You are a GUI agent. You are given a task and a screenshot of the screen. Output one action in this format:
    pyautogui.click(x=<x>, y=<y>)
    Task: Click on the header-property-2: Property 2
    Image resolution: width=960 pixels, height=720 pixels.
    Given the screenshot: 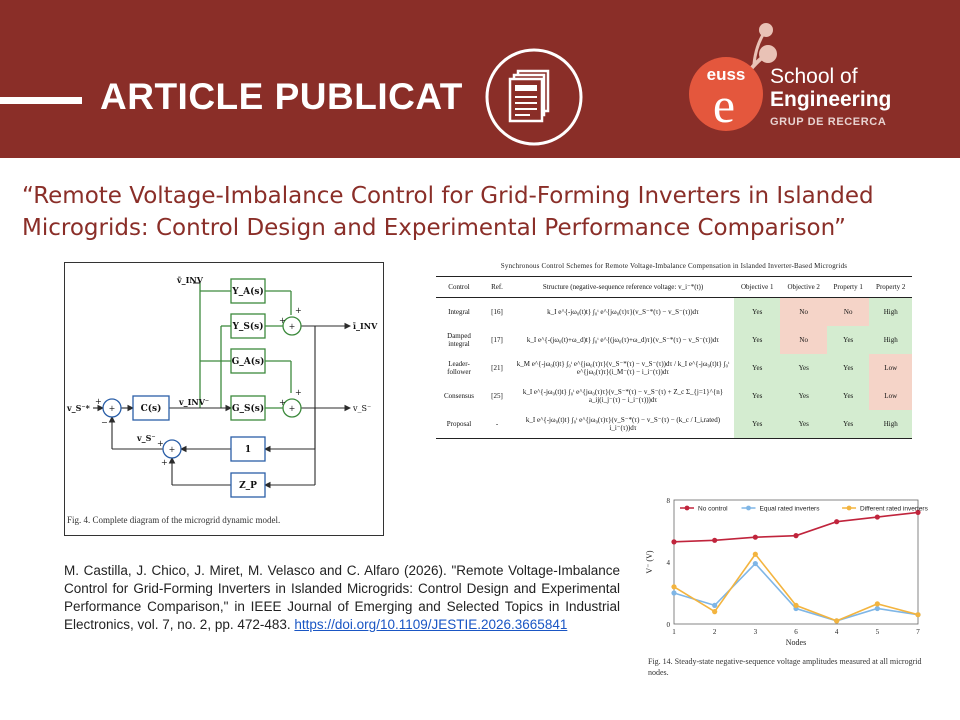 What is the action you would take?
    pyautogui.click(x=890, y=287)
    